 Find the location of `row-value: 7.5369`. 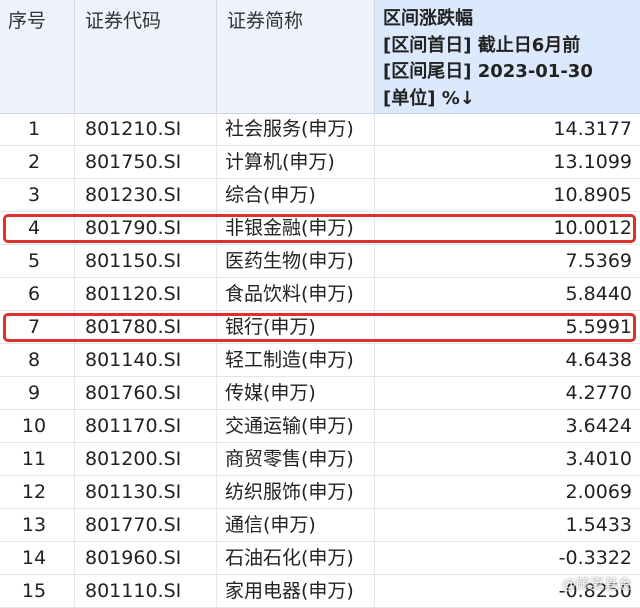

row-value: 7.5369 is located at coordinates (598, 261).